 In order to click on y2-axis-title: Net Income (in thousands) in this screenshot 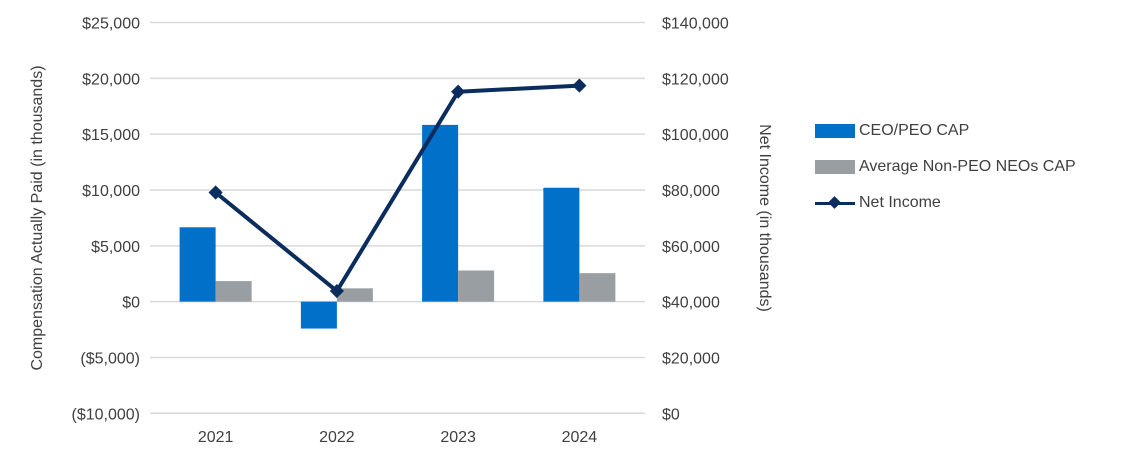, I will do `click(764, 218)`.